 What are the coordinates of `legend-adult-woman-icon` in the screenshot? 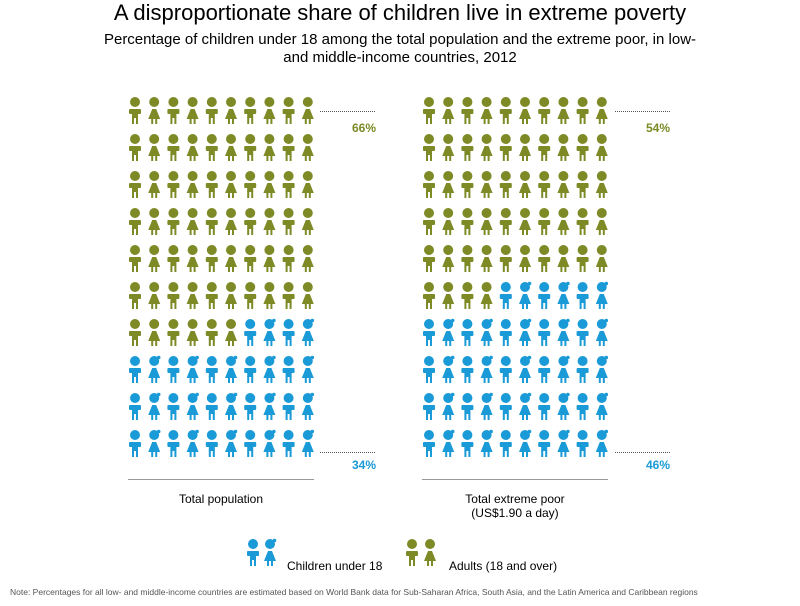 It's located at (430, 552).